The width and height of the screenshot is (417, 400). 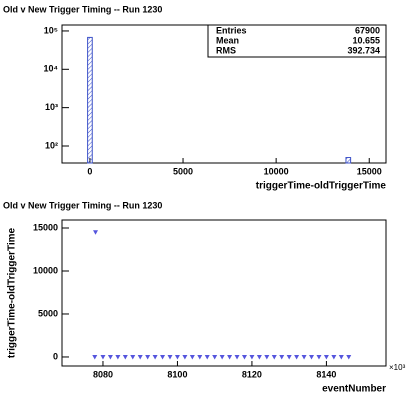 What do you see at coordinates (48, 313) in the screenshot?
I see `y-tick-label: 5000` at bounding box center [48, 313].